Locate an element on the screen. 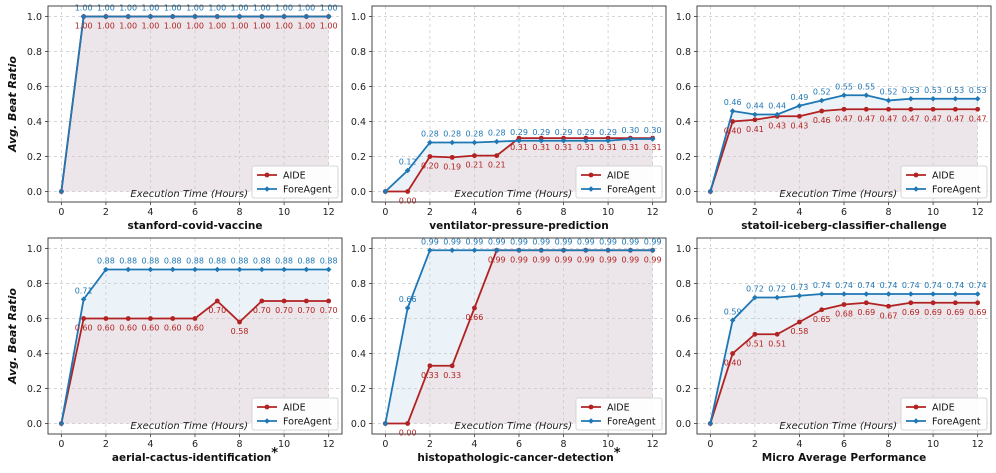  y-axis-label: Avg. Beat Ratio is located at coordinates (12, 104).